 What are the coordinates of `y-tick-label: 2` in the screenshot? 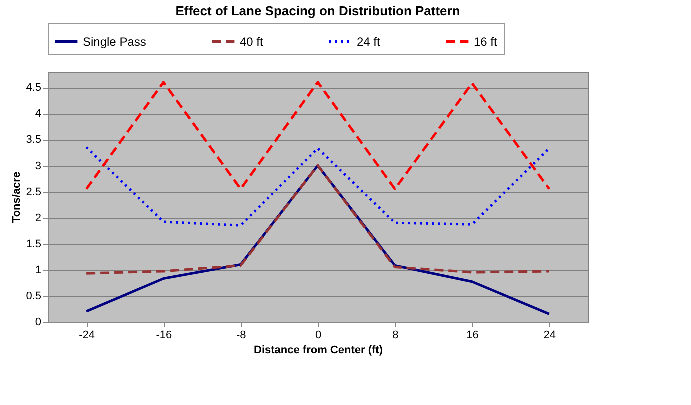 It's located at (38, 218).